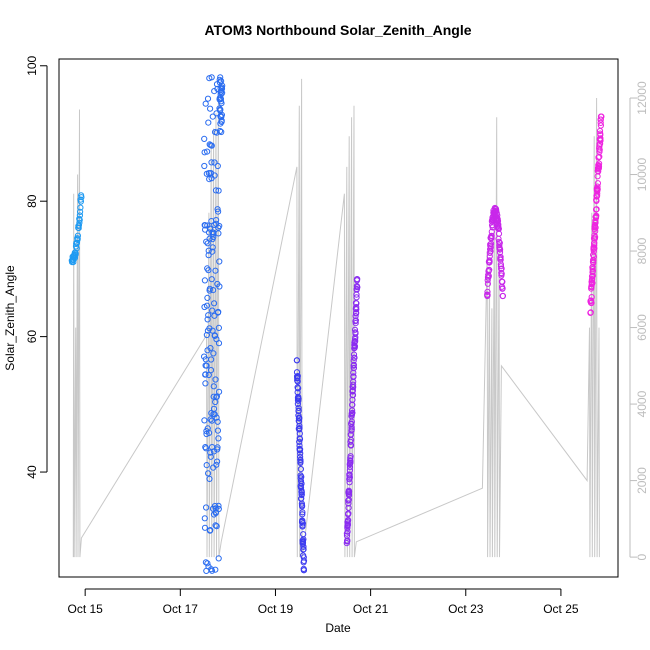  I want to click on x-tick-label: Oct 21, so click(371, 609).